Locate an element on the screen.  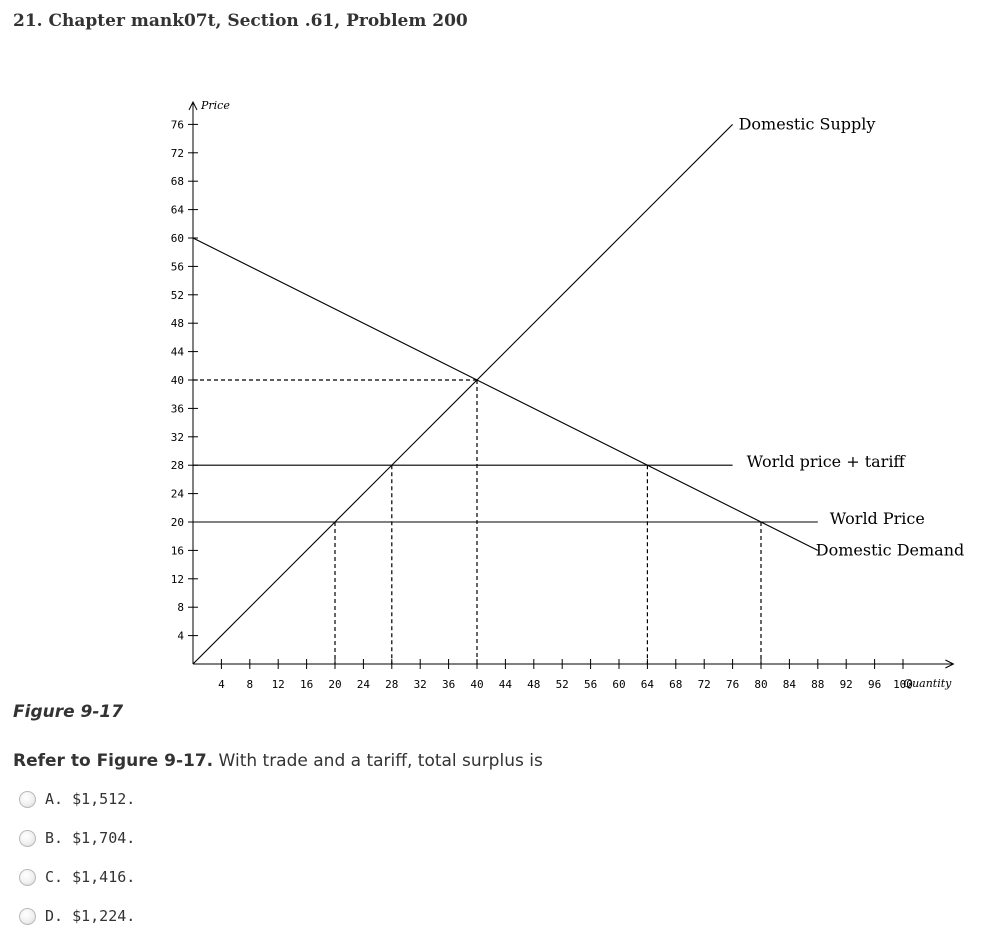
x-tick-label: 96 is located at coordinates (874, 684).